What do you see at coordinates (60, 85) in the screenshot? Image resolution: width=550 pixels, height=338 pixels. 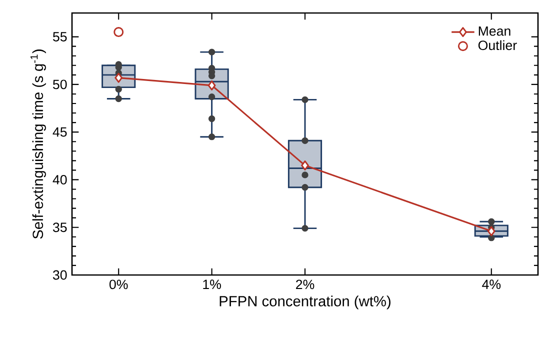 I see `y-tick-label: 50` at bounding box center [60, 85].